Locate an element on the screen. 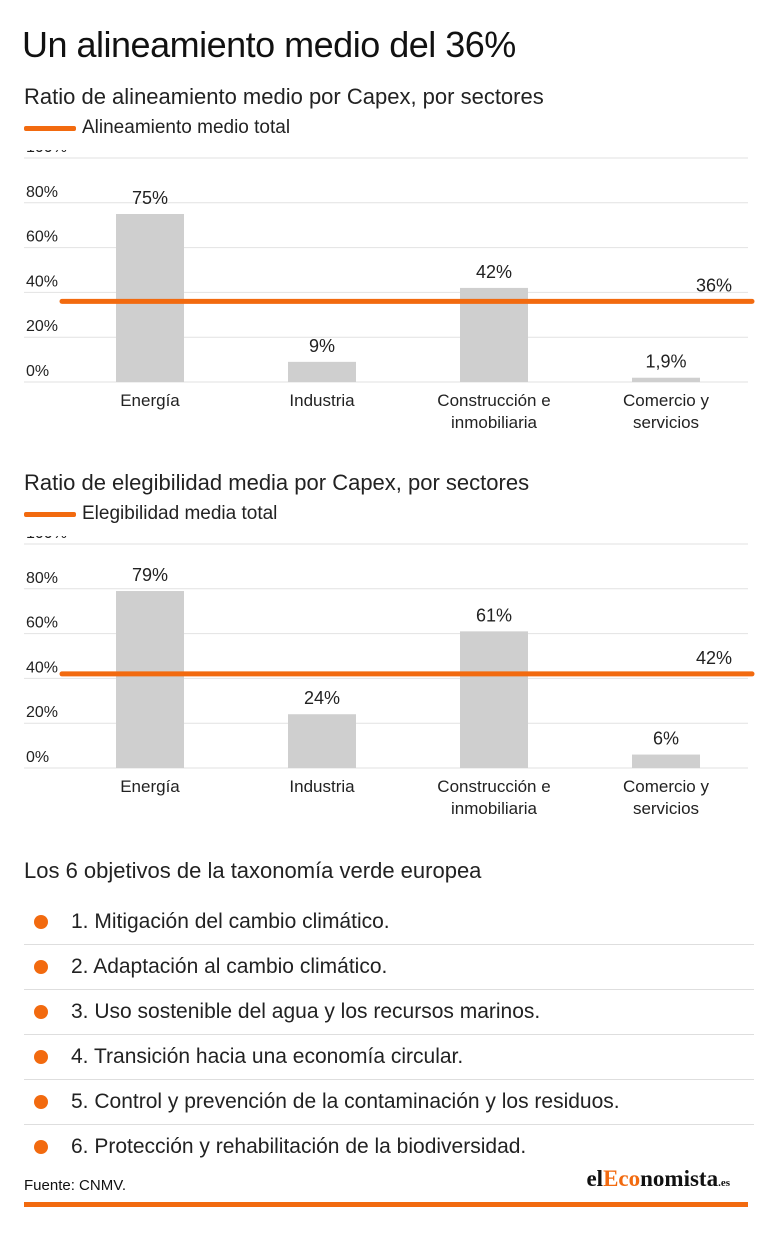  logo-tld: .es is located at coordinates (724, 1183).